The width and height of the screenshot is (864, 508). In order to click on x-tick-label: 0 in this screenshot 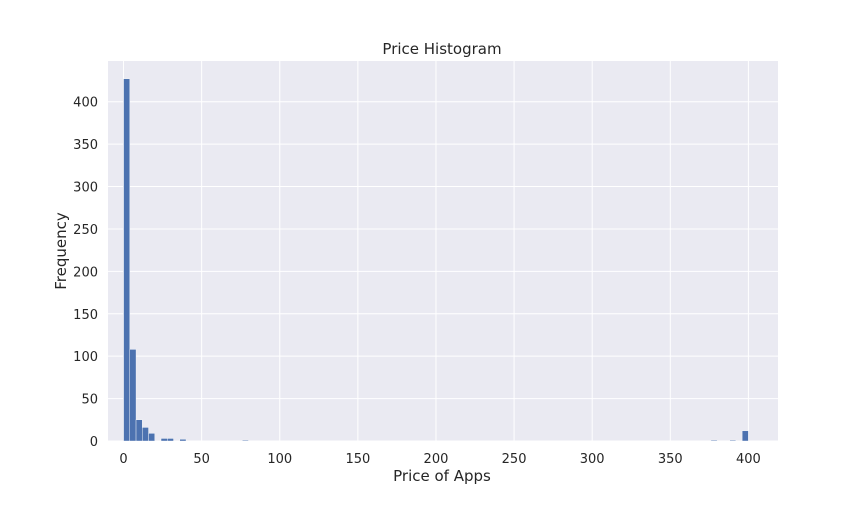, I will do `click(123, 459)`.